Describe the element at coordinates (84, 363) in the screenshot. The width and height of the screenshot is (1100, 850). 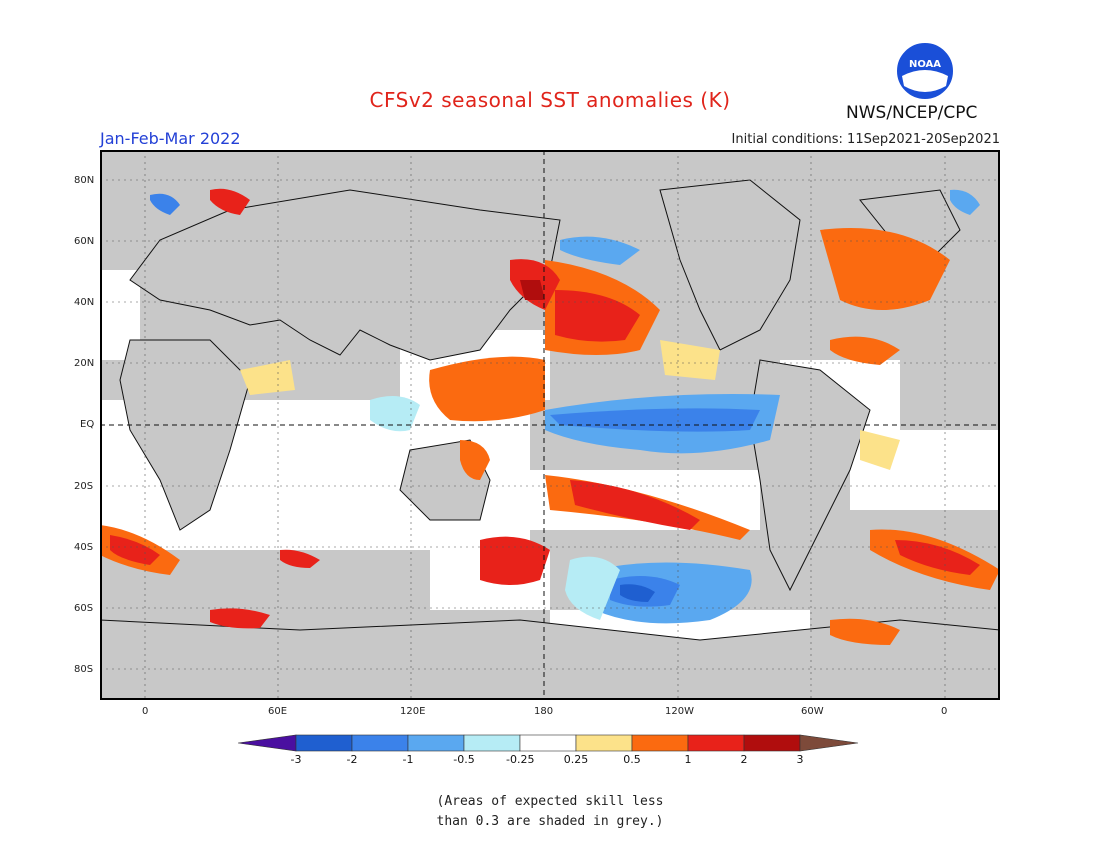
I see `lat-label-20n: 20N` at that location.